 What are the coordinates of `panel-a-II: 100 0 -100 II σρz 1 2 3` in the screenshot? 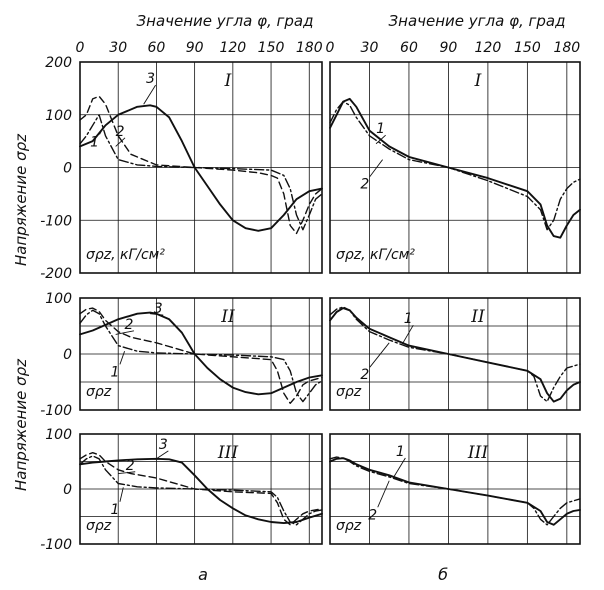 It's located at (181, 355).